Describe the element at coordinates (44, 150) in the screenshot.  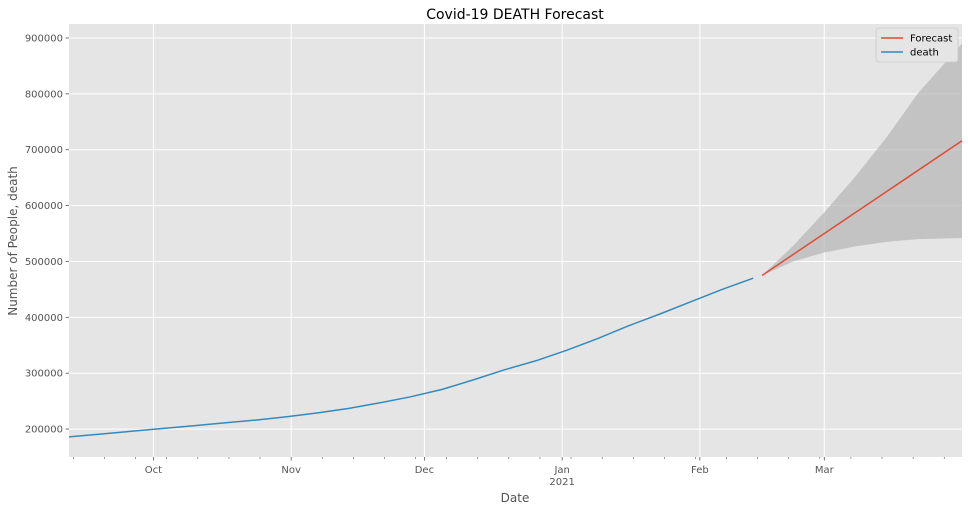
I see `y-tick-label: 700000` at that location.